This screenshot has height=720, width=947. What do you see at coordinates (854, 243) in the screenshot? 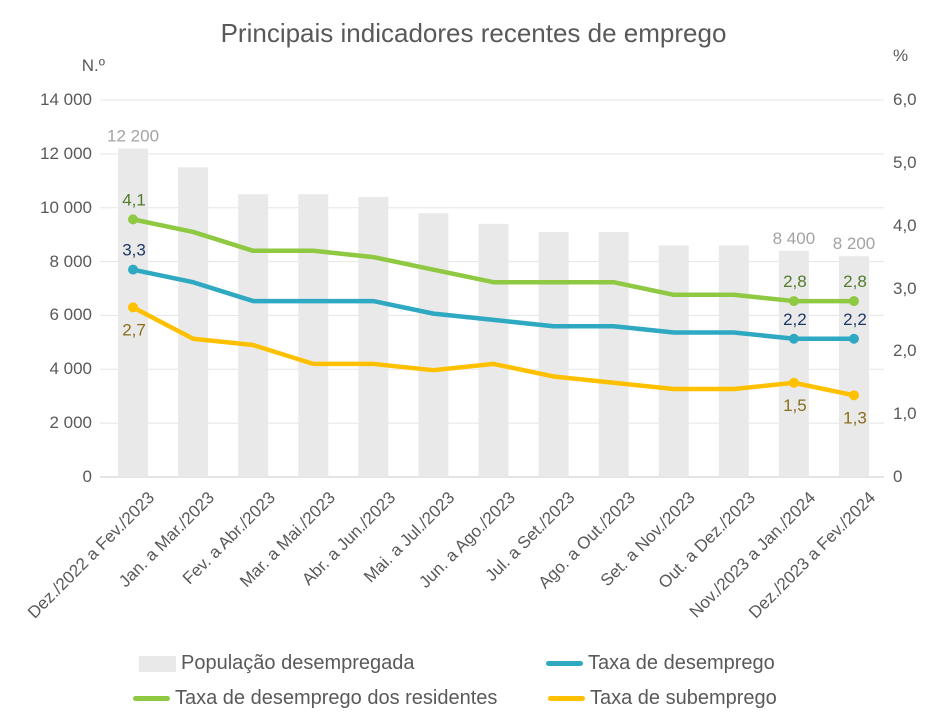
I see `bar-value-label: 8 200` at bounding box center [854, 243].